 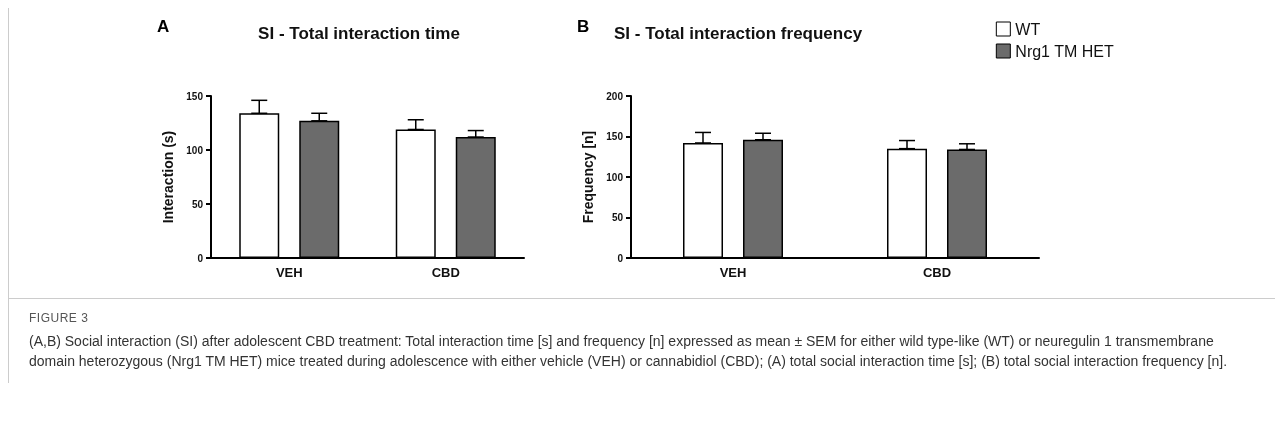 I want to click on legend-label: WT, so click(x=1028, y=29).